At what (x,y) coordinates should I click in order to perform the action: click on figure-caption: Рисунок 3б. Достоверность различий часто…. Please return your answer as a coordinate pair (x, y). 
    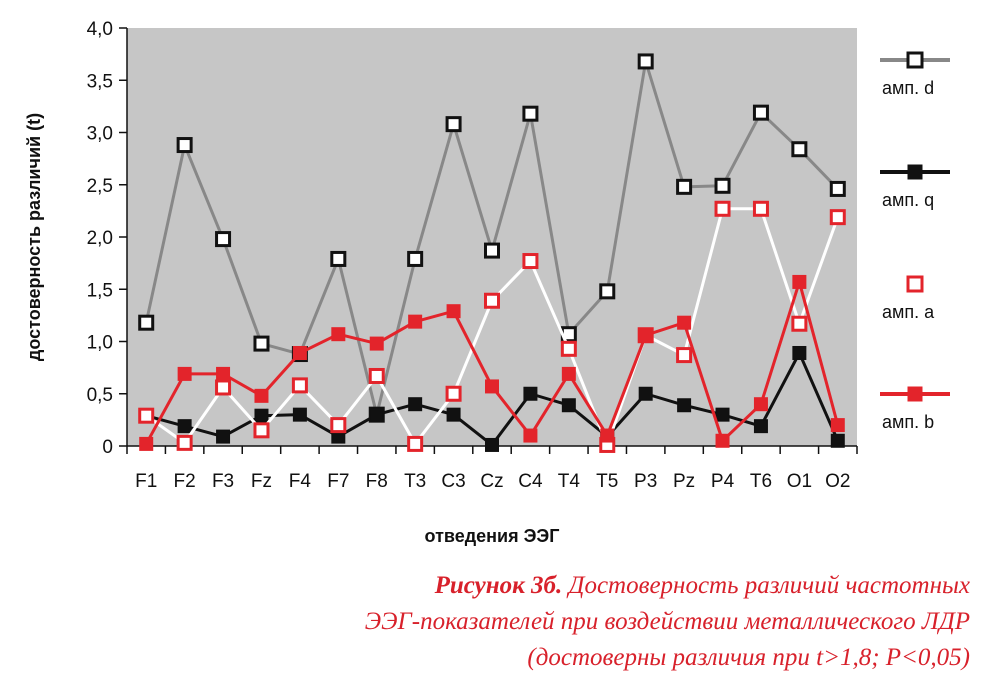
    Looking at the image, I should click on (590, 622).